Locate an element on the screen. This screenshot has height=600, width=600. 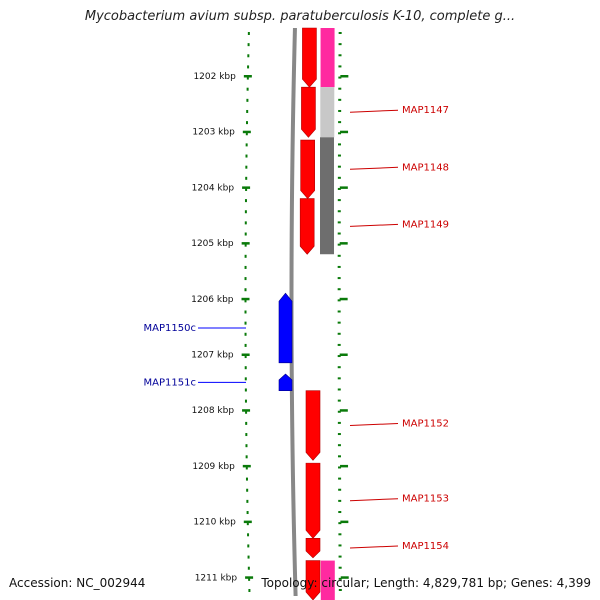
accession-text: Accession: NC_002944 is located at coordinates (77, 583).